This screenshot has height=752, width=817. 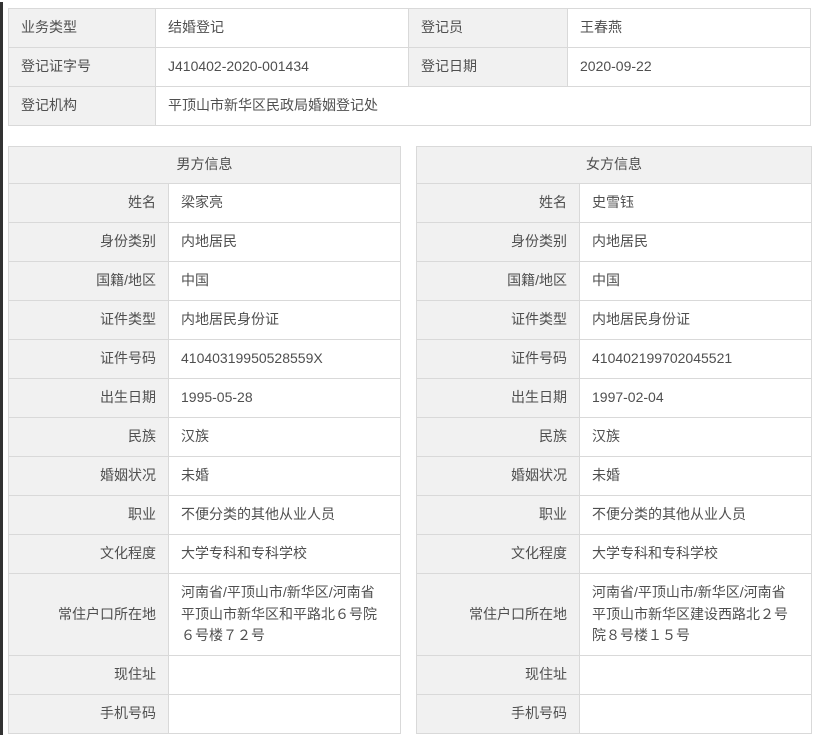 What do you see at coordinates (82, 67) in the screenshot?
I see `cert-no-label: 登记证字号` at bounding box center [82, 67].